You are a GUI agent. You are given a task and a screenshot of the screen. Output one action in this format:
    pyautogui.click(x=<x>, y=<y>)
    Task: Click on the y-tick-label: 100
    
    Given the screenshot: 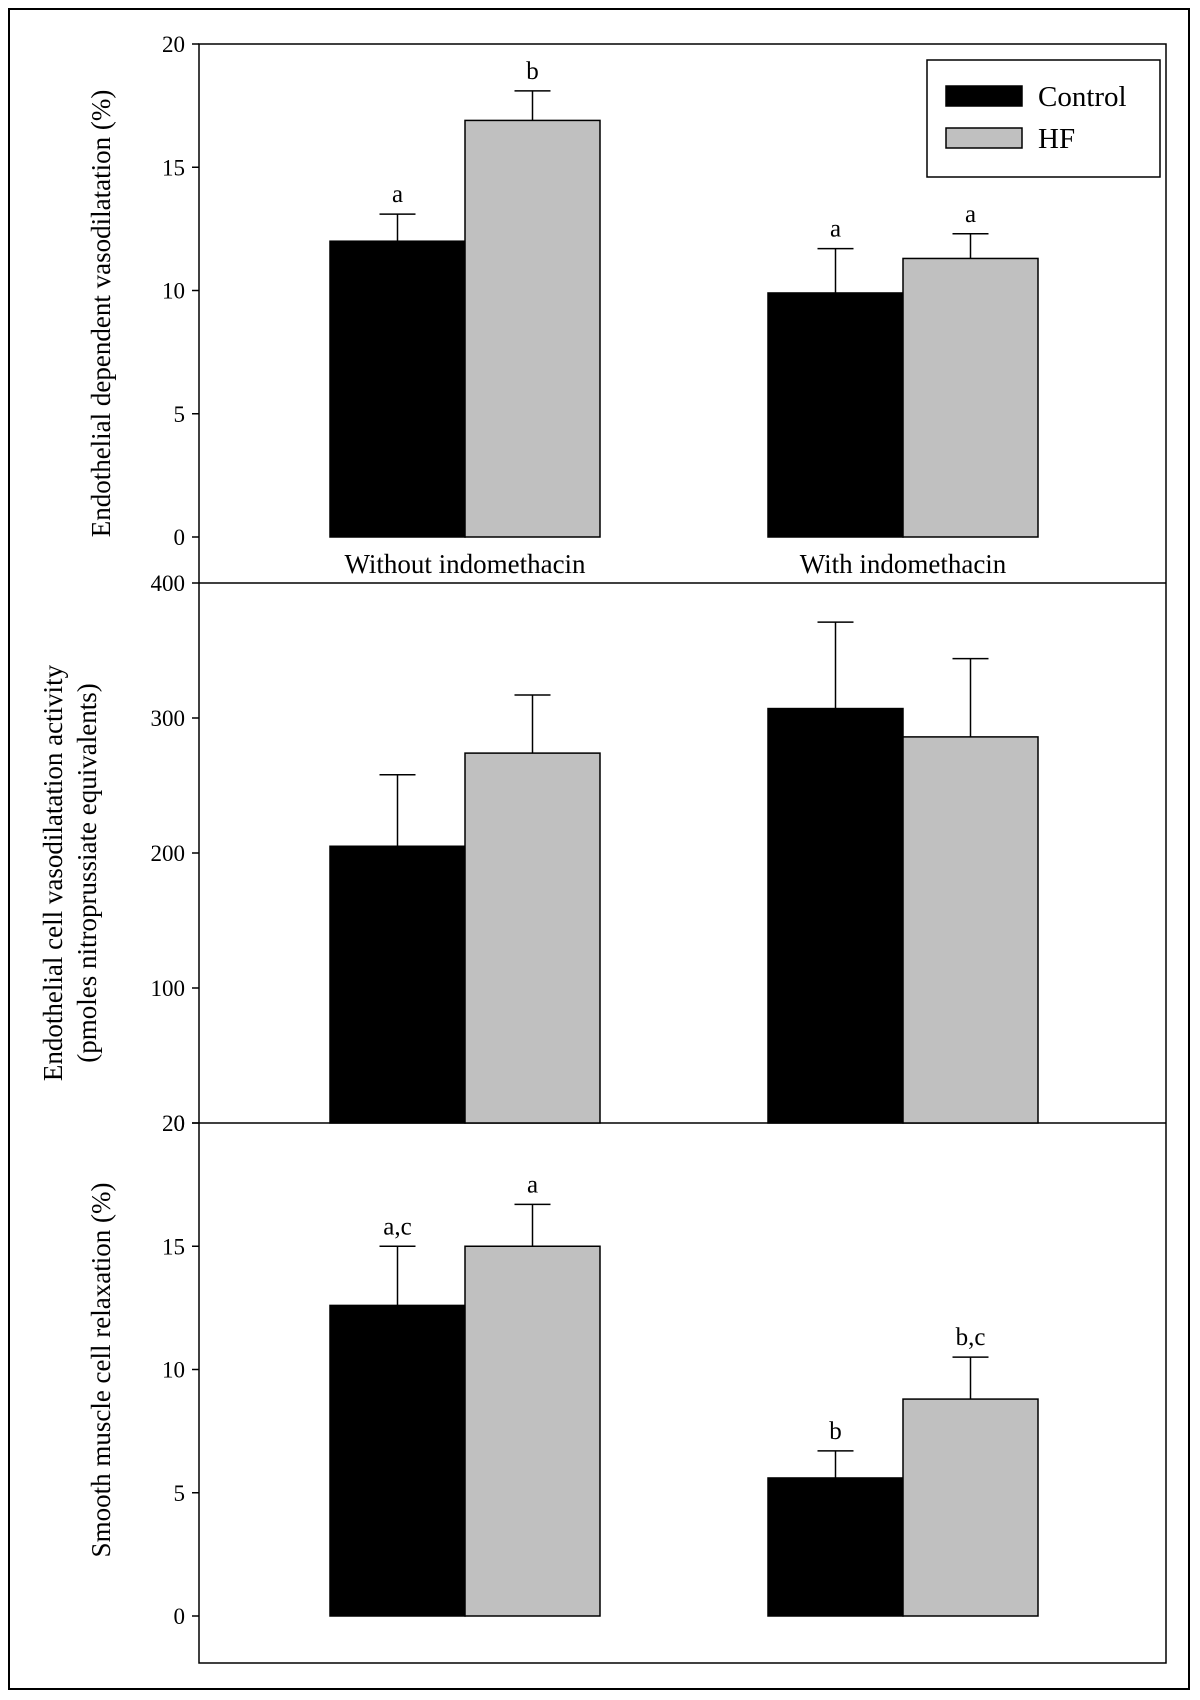 What is the action you would take?
    pyautogui.click(x=168, y=988)
    